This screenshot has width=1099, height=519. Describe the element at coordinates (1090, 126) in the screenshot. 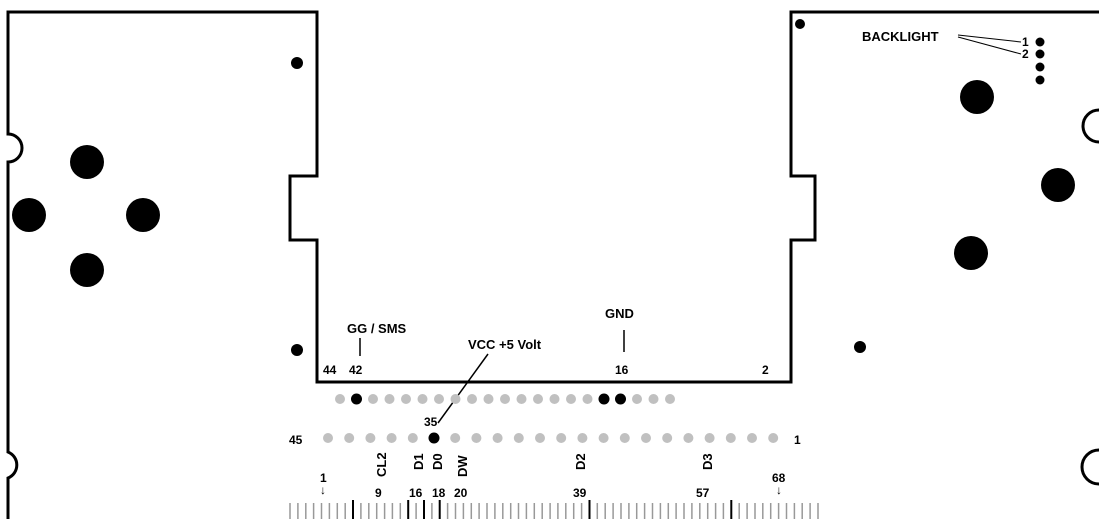

I see `right-board-edge-notch-top` at that location.